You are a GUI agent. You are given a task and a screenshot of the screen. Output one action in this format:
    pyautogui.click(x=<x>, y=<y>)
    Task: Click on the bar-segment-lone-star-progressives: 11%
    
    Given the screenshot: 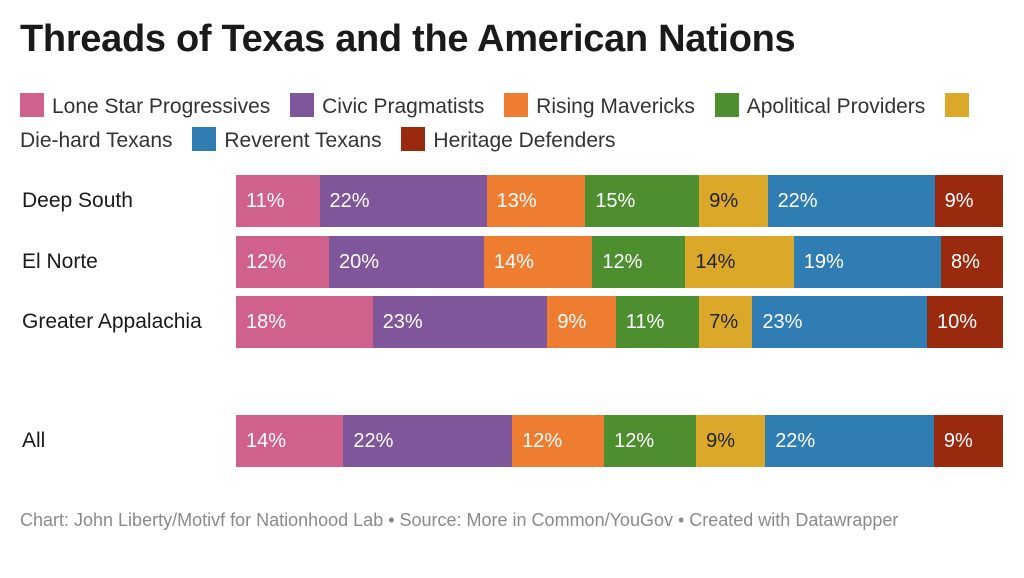 What is the action you would take?
    pyautogui.click(x=278, y=201)
    